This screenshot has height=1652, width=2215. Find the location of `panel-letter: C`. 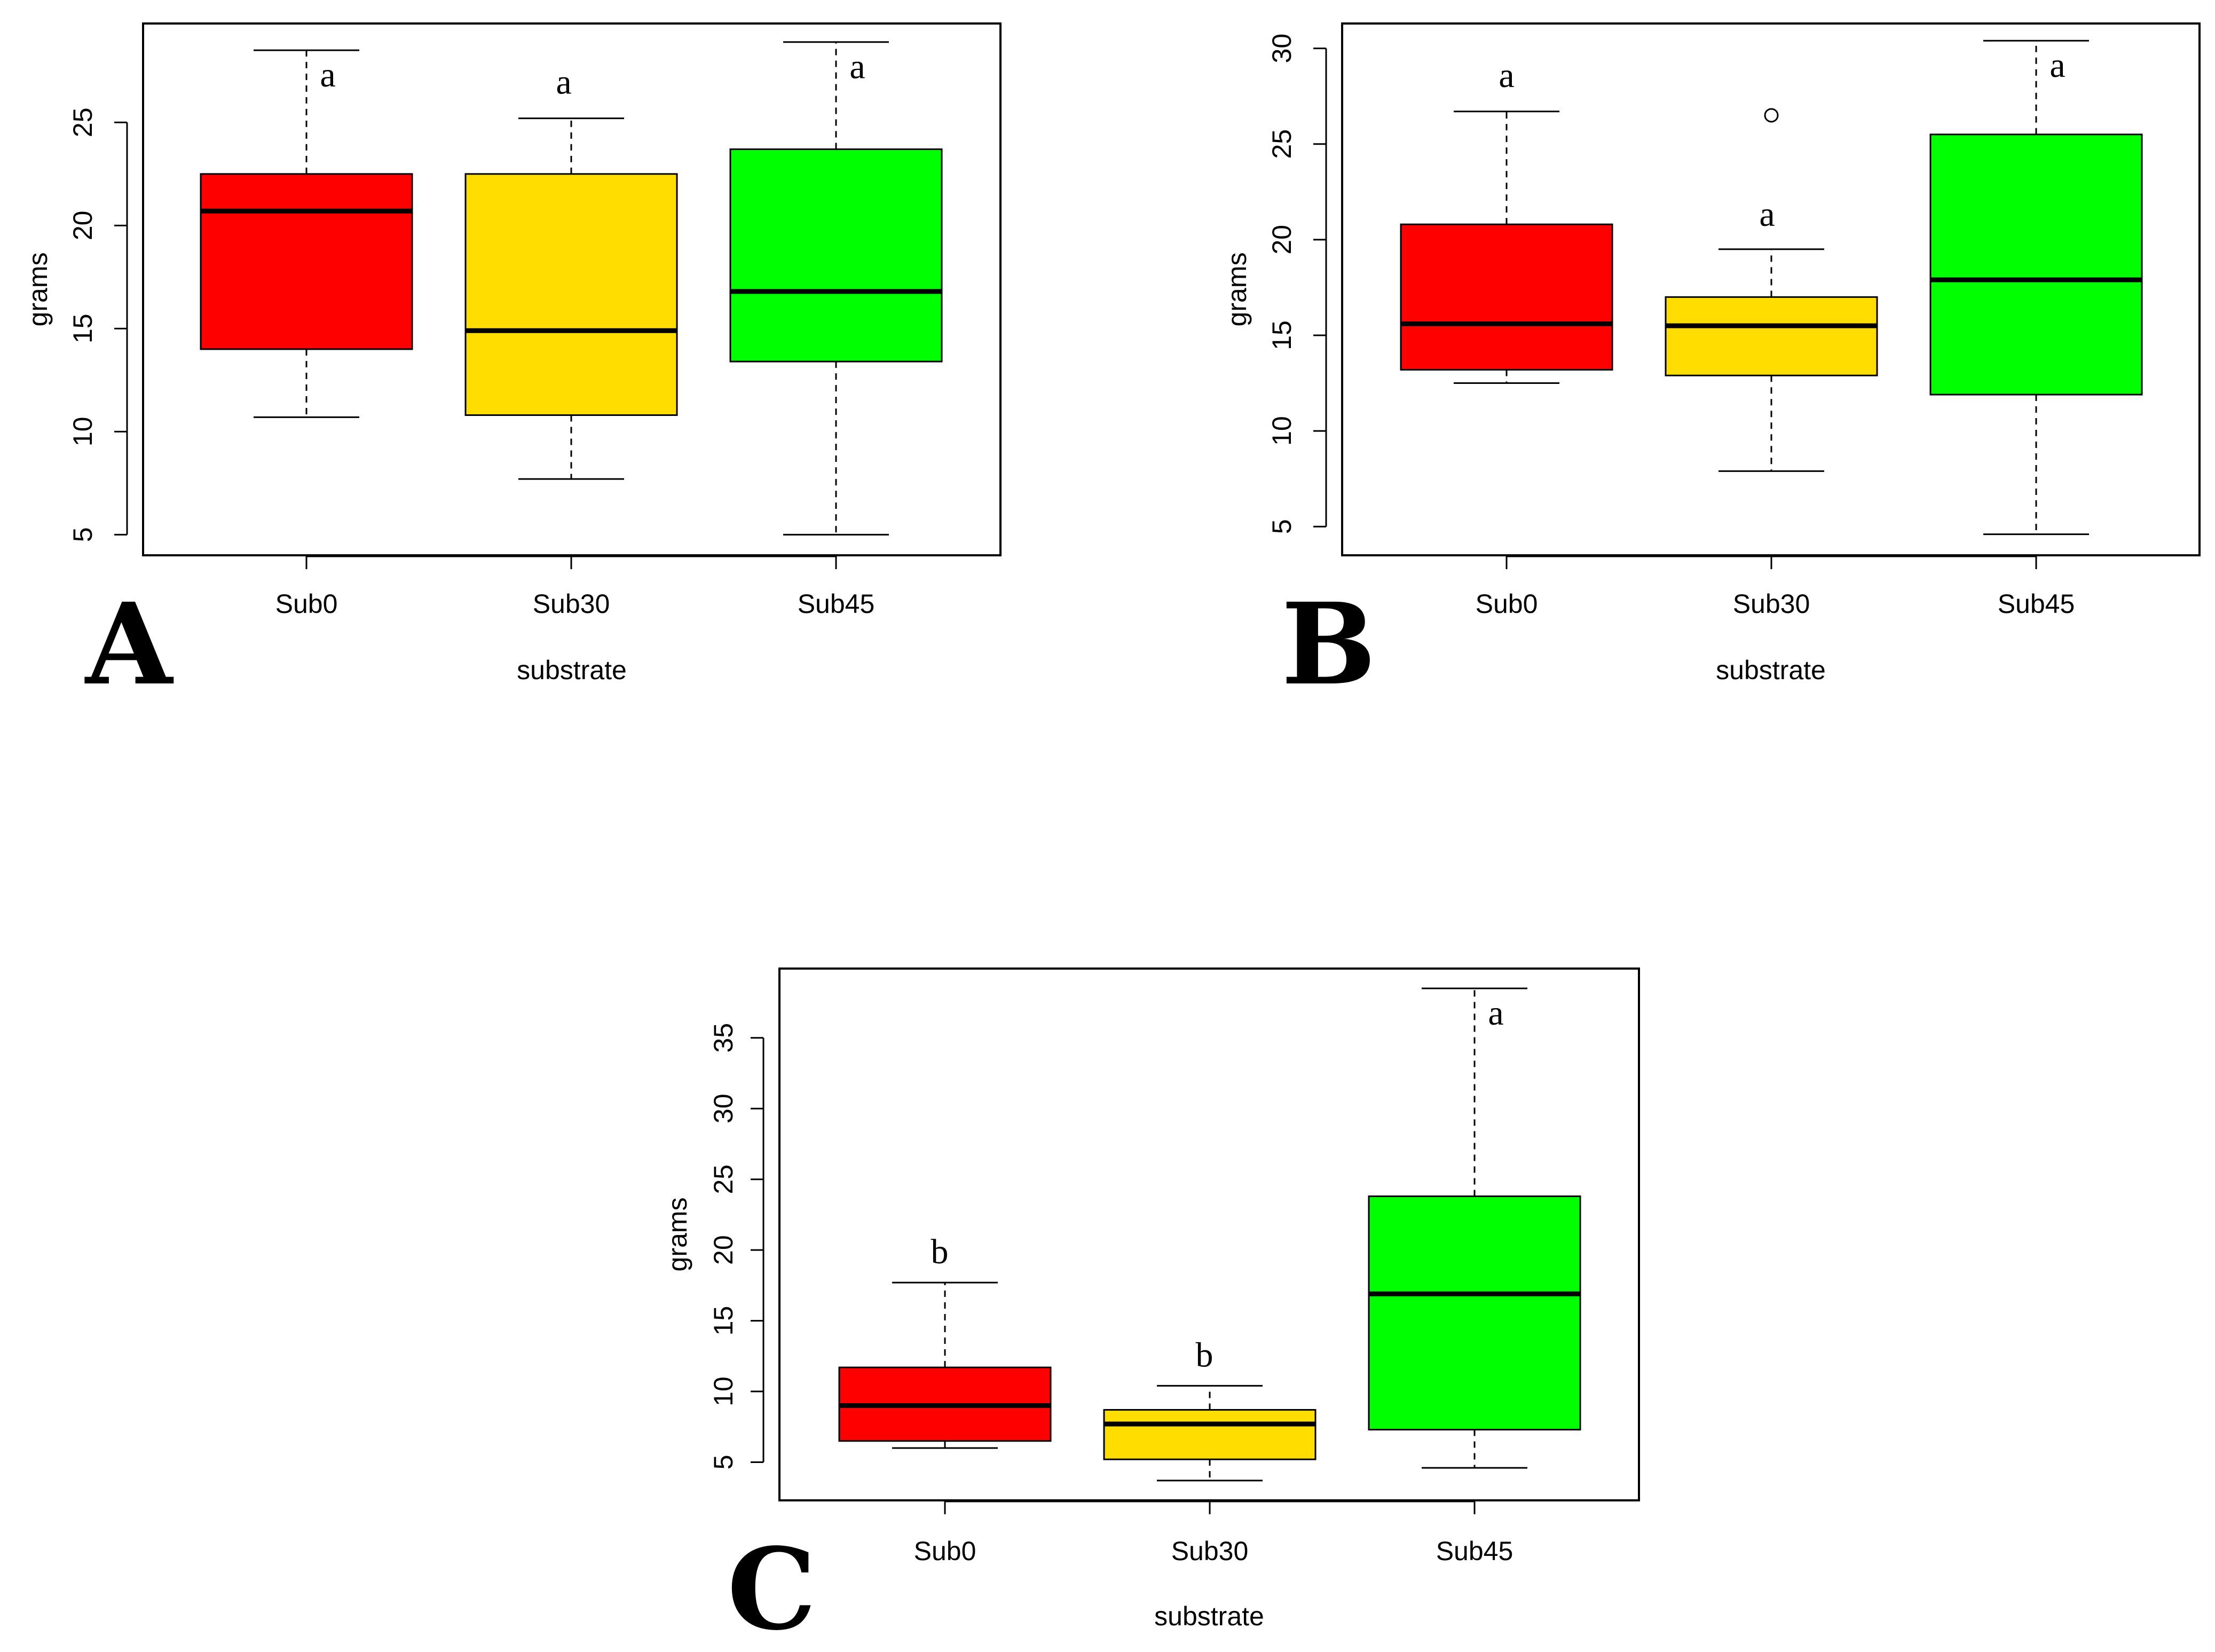

panel-letter: C is located at coordinates (771, 1587).